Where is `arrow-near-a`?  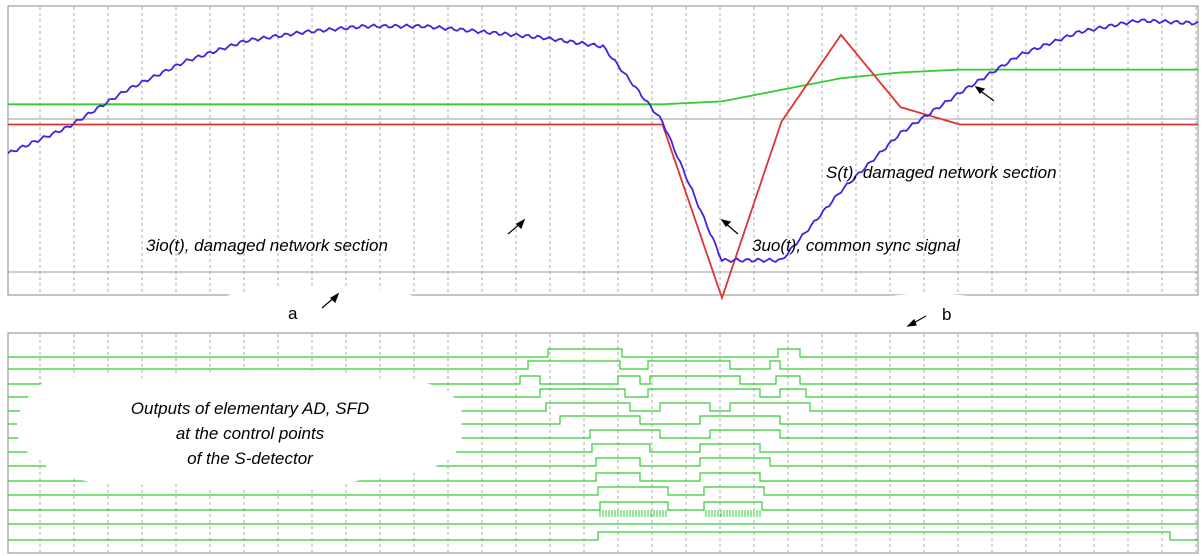
arrow-near-a is located at coordinates (330, 300).